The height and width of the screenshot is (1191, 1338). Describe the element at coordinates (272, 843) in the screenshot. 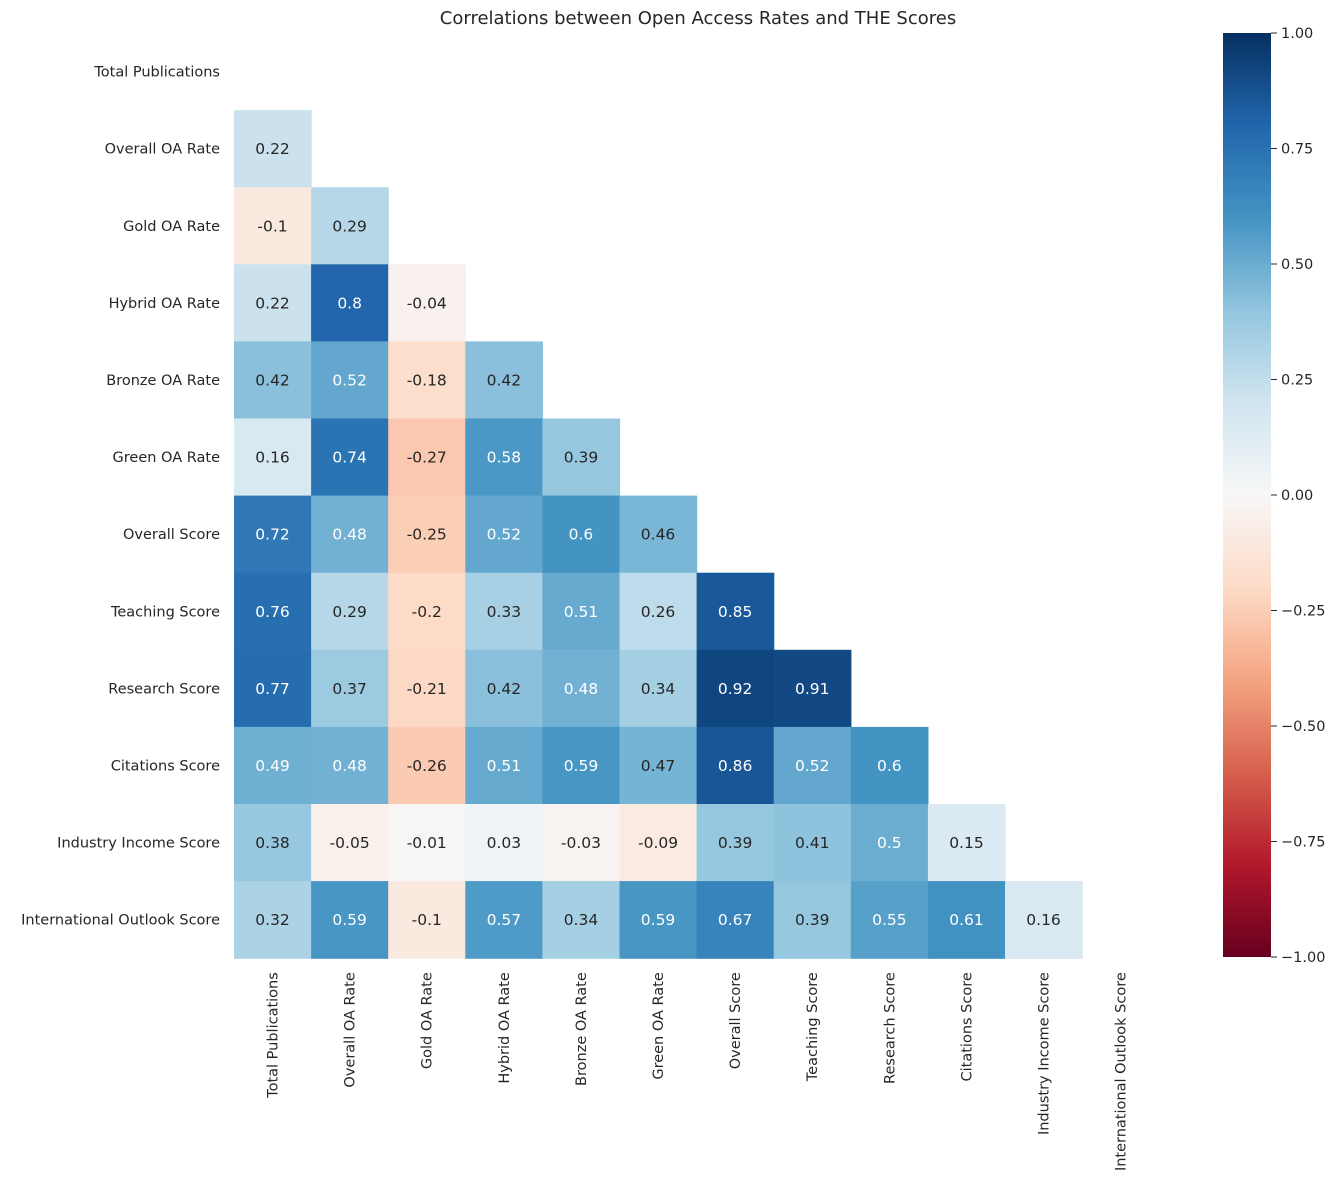

I see `cell-value-label: 0.38` at that location.